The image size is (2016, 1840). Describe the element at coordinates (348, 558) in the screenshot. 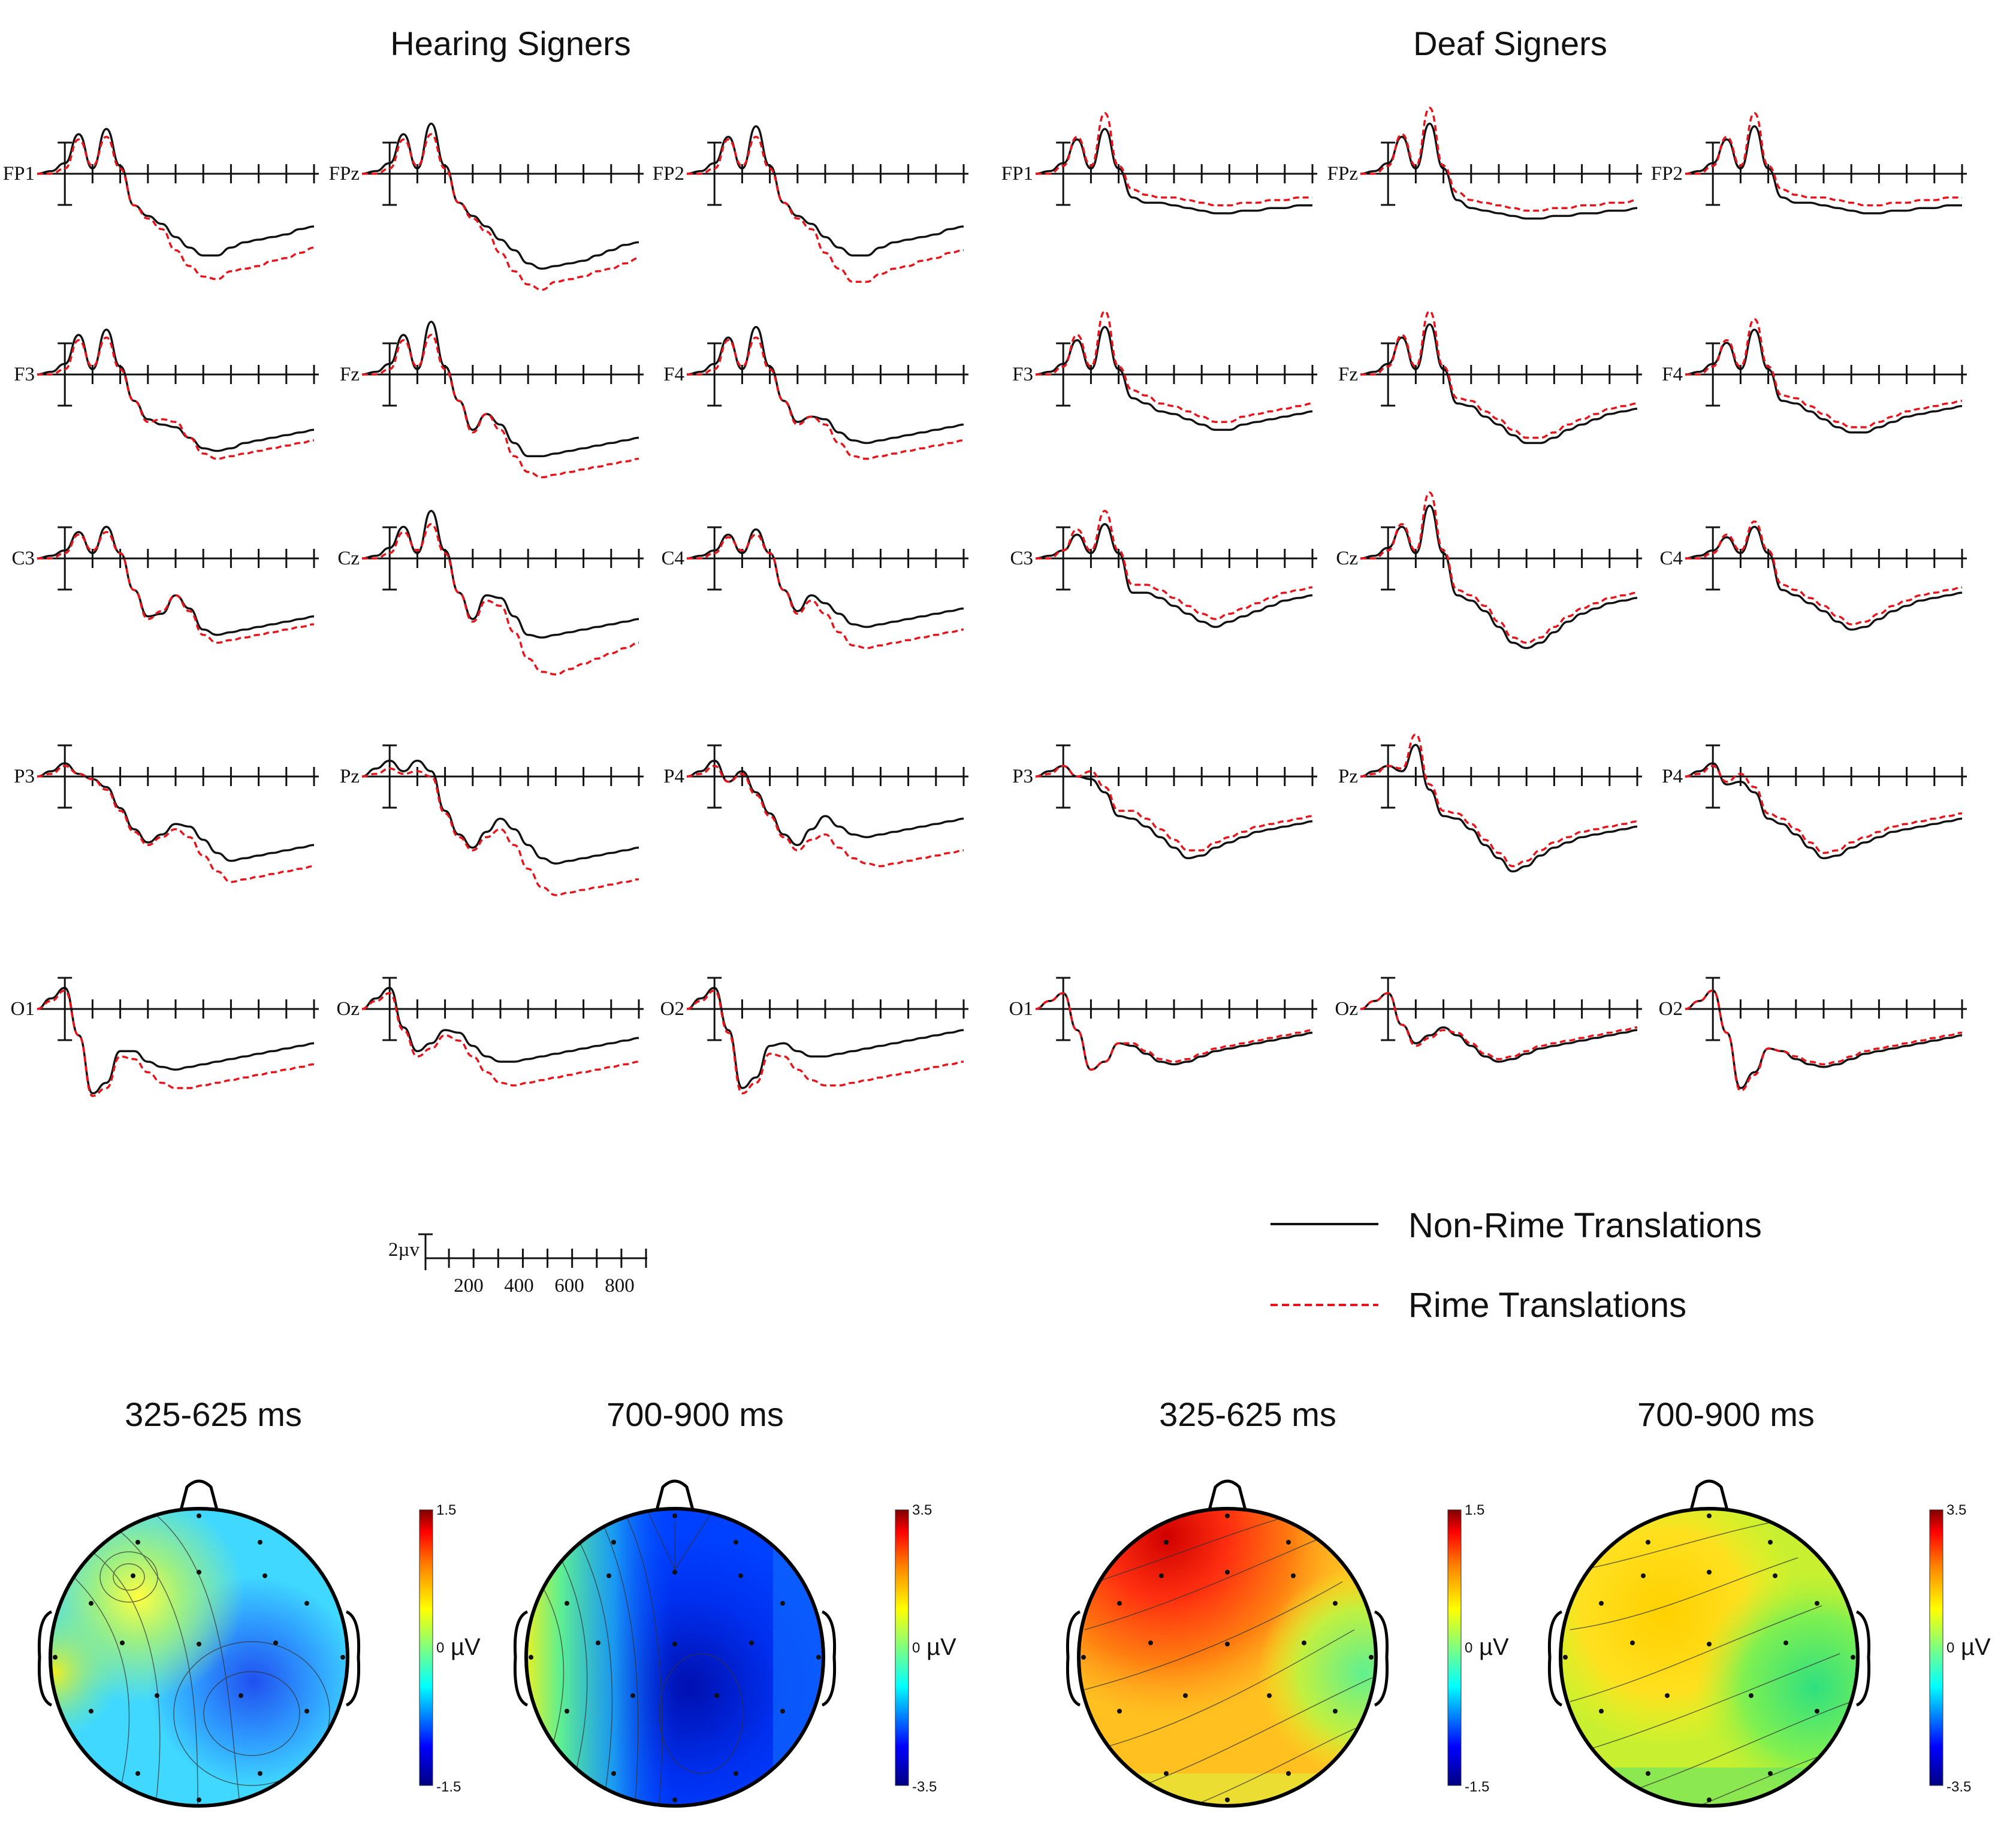

I see `electrode-label: Cz` at that location.